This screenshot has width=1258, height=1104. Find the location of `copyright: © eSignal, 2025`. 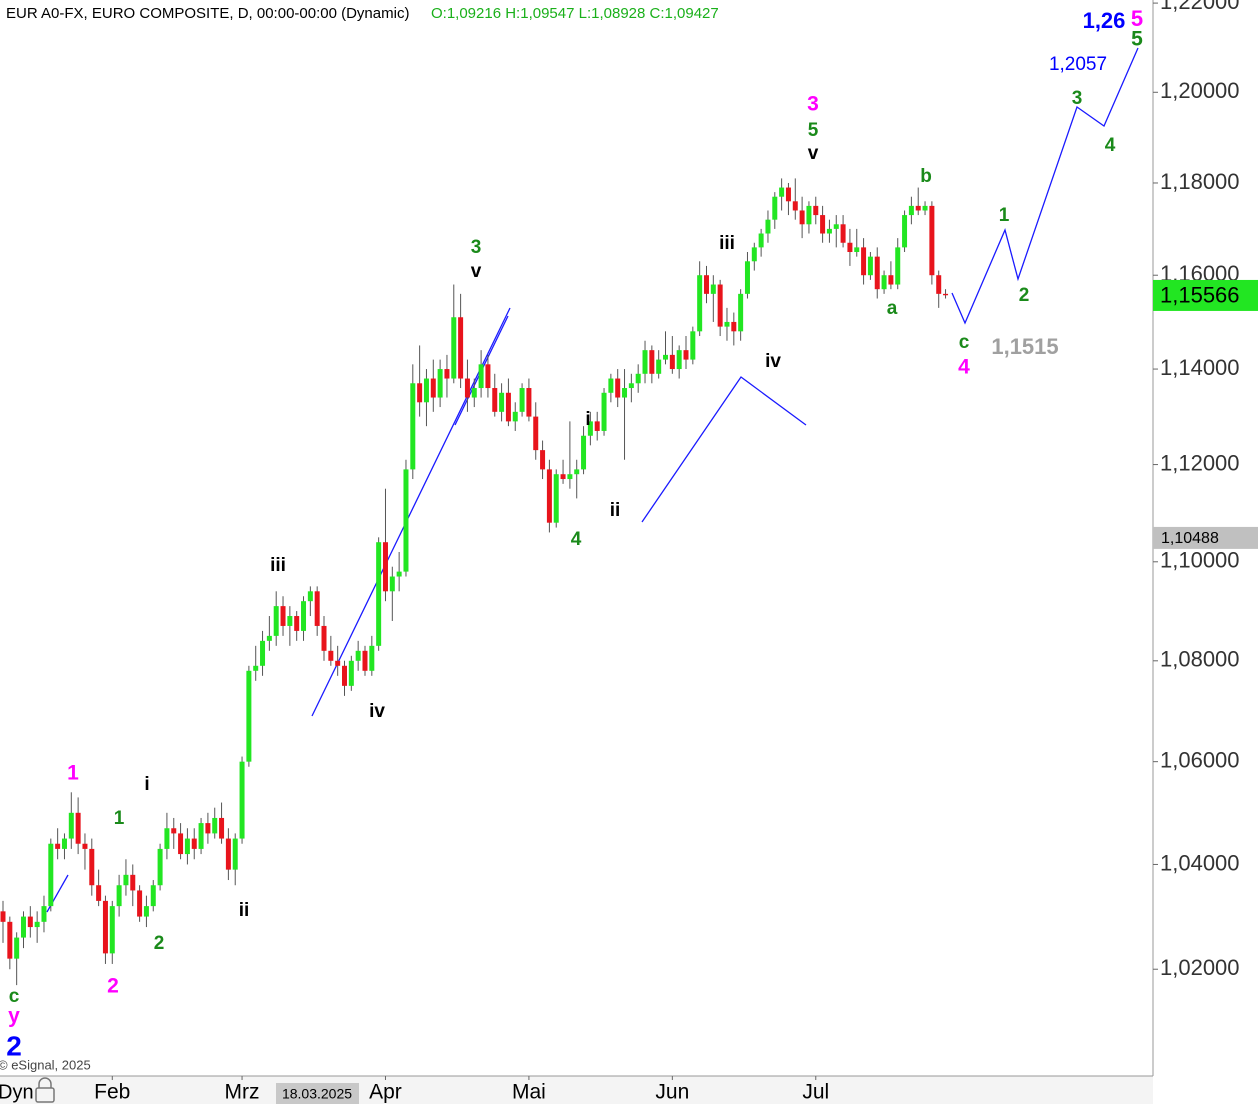

copyright: © eSignal, 2025 is located at coordinates (45, 1064).